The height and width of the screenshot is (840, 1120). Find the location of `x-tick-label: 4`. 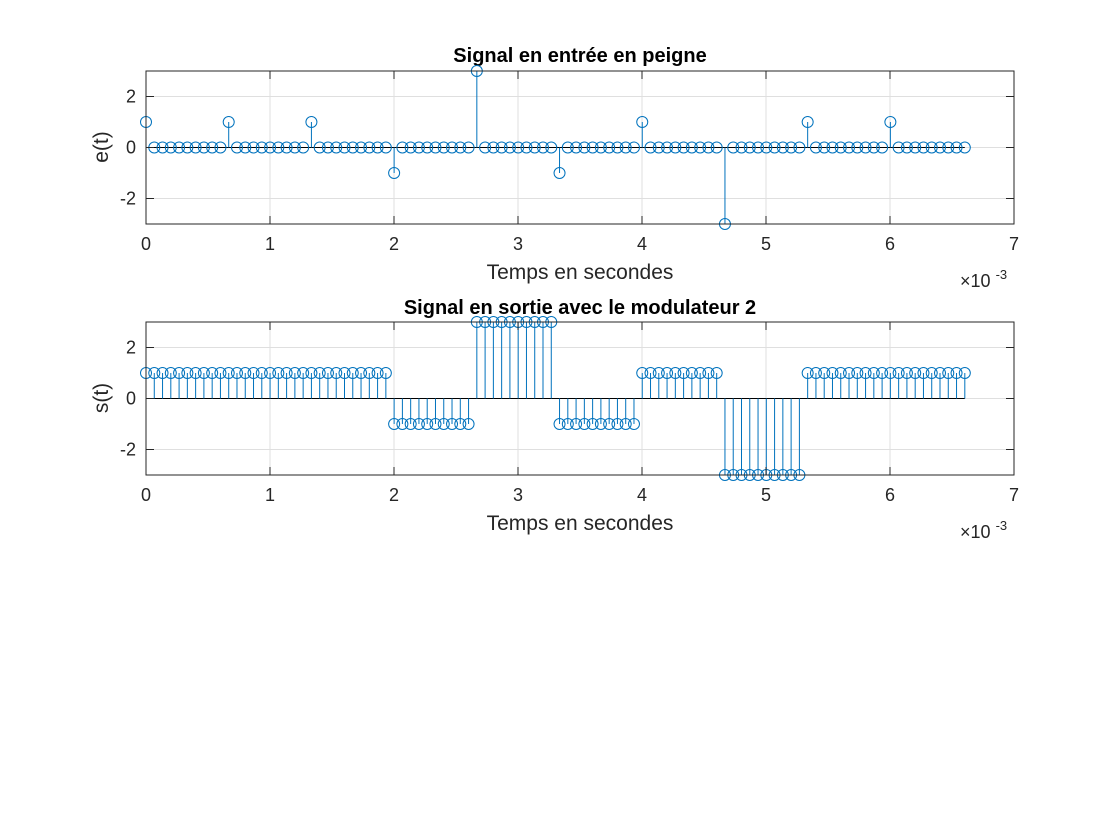

x-tick-label: 4 is located at coordinates (642, 495).